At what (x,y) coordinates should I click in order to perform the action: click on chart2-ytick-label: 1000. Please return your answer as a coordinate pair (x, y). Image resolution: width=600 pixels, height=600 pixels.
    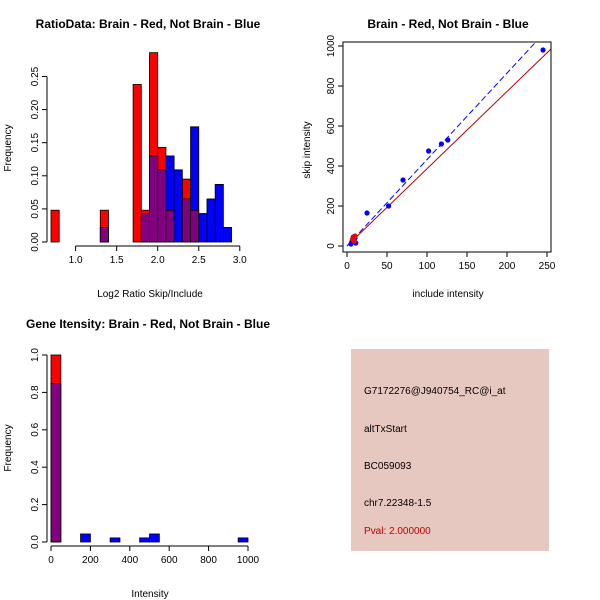
    Looking at the image, I should click on (331, 45).